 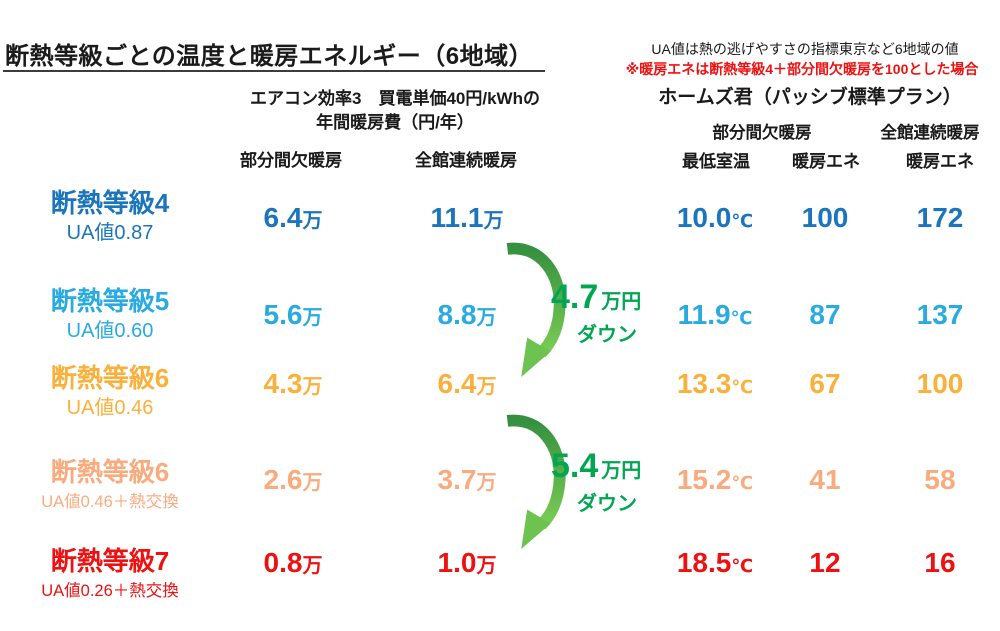 What do you see at coordinates (802, 69) in the screenshot?
I see `energy-baseline-note: ※暖房エネは断熱等級4＋部分間欠暖房を100とした場合` at bounding box center [802, 69].